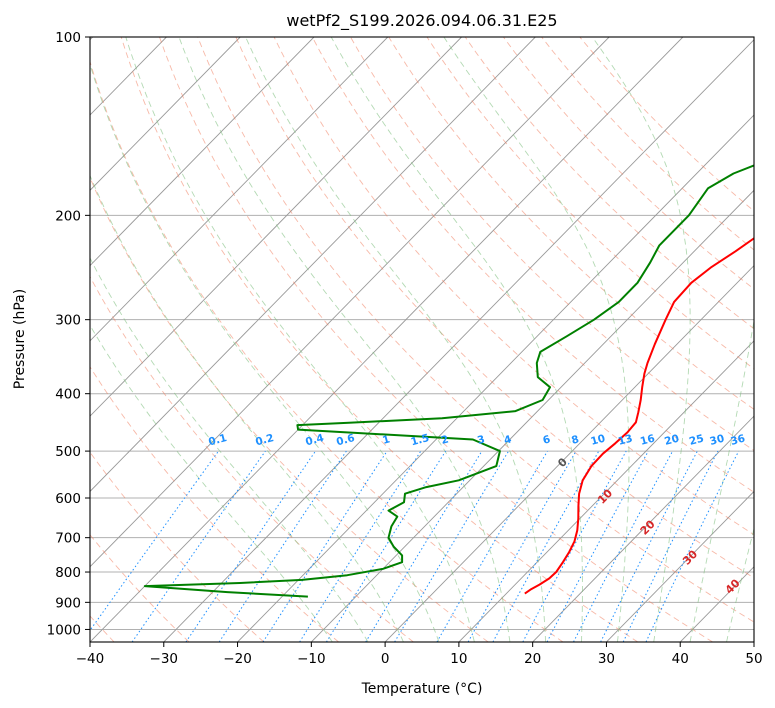 This screenshot has height=708, width=775. Describe the element at coordinates (385, 659) in the screenshot. I see `x-tick-label: 0` at that location.